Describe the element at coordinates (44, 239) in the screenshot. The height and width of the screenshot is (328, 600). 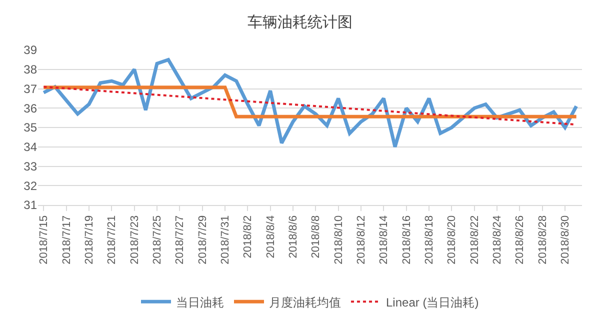
I see `x-tick-label: 2018/7/15` at that location.